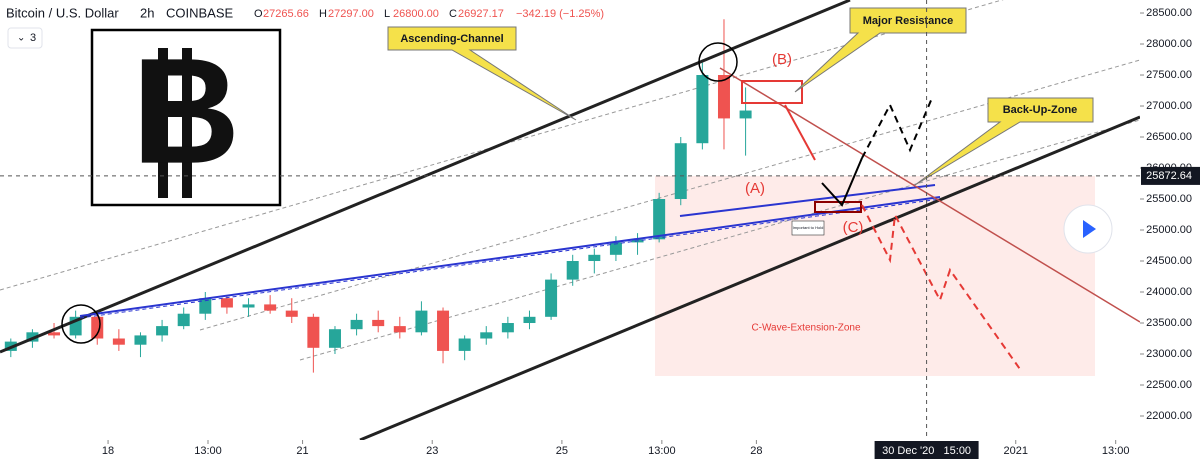  I want to click on exchange: COINBASE, so click(200, 12).